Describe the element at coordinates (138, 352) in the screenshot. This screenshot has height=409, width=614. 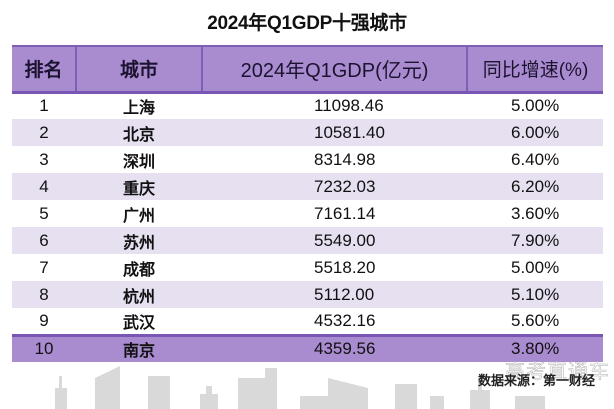
I see `city-cell: 南京` at that location.